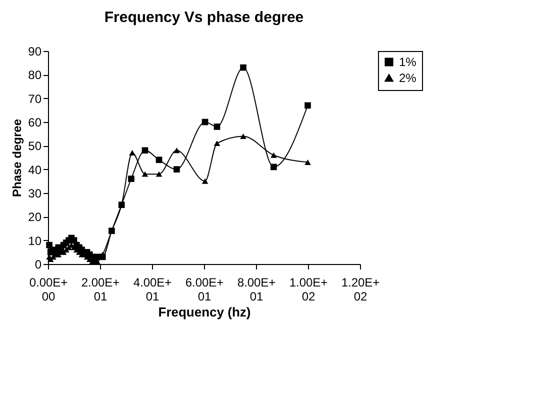  Describe the element at coordinates (204, 17) in the screenshot. I see `chart-title: Frequency Vs phase degree` at that location.